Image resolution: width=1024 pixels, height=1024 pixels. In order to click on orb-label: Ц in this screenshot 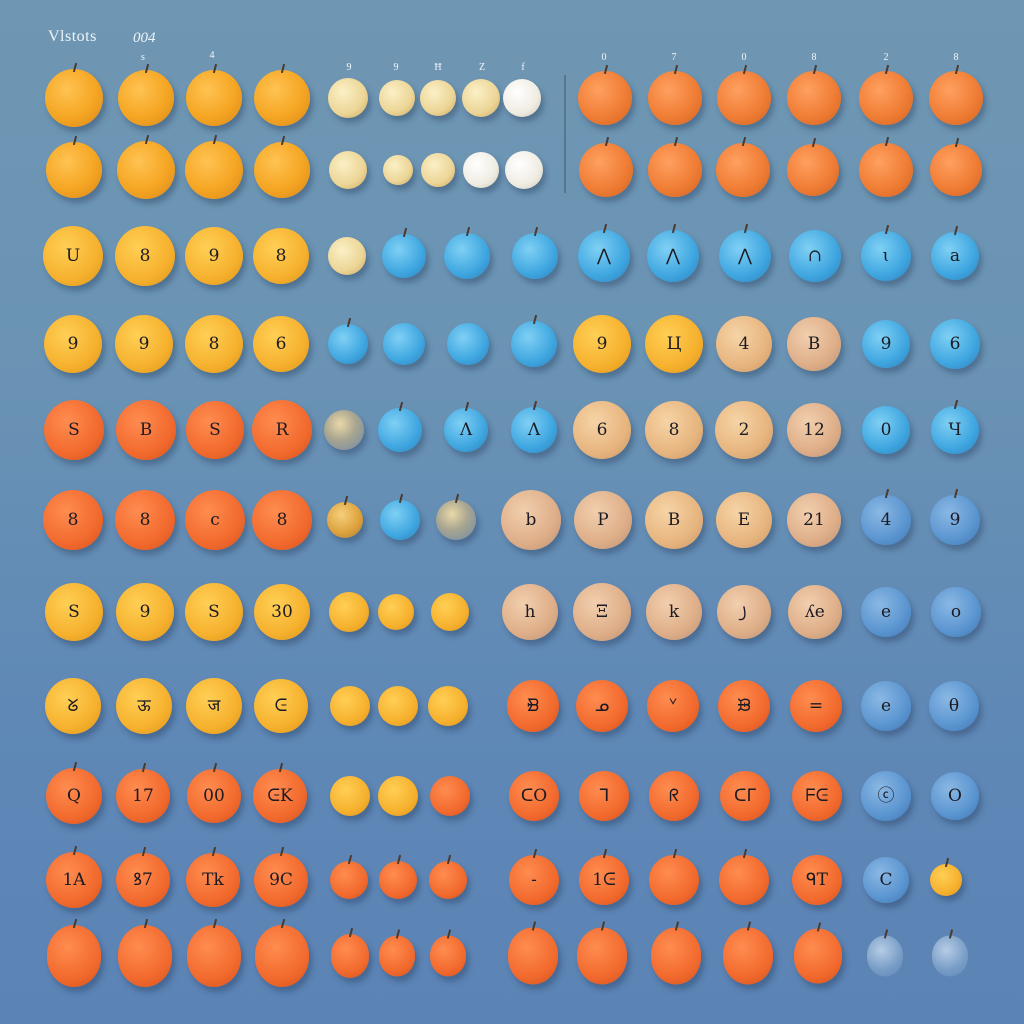, I will do `click(674, 343)`.